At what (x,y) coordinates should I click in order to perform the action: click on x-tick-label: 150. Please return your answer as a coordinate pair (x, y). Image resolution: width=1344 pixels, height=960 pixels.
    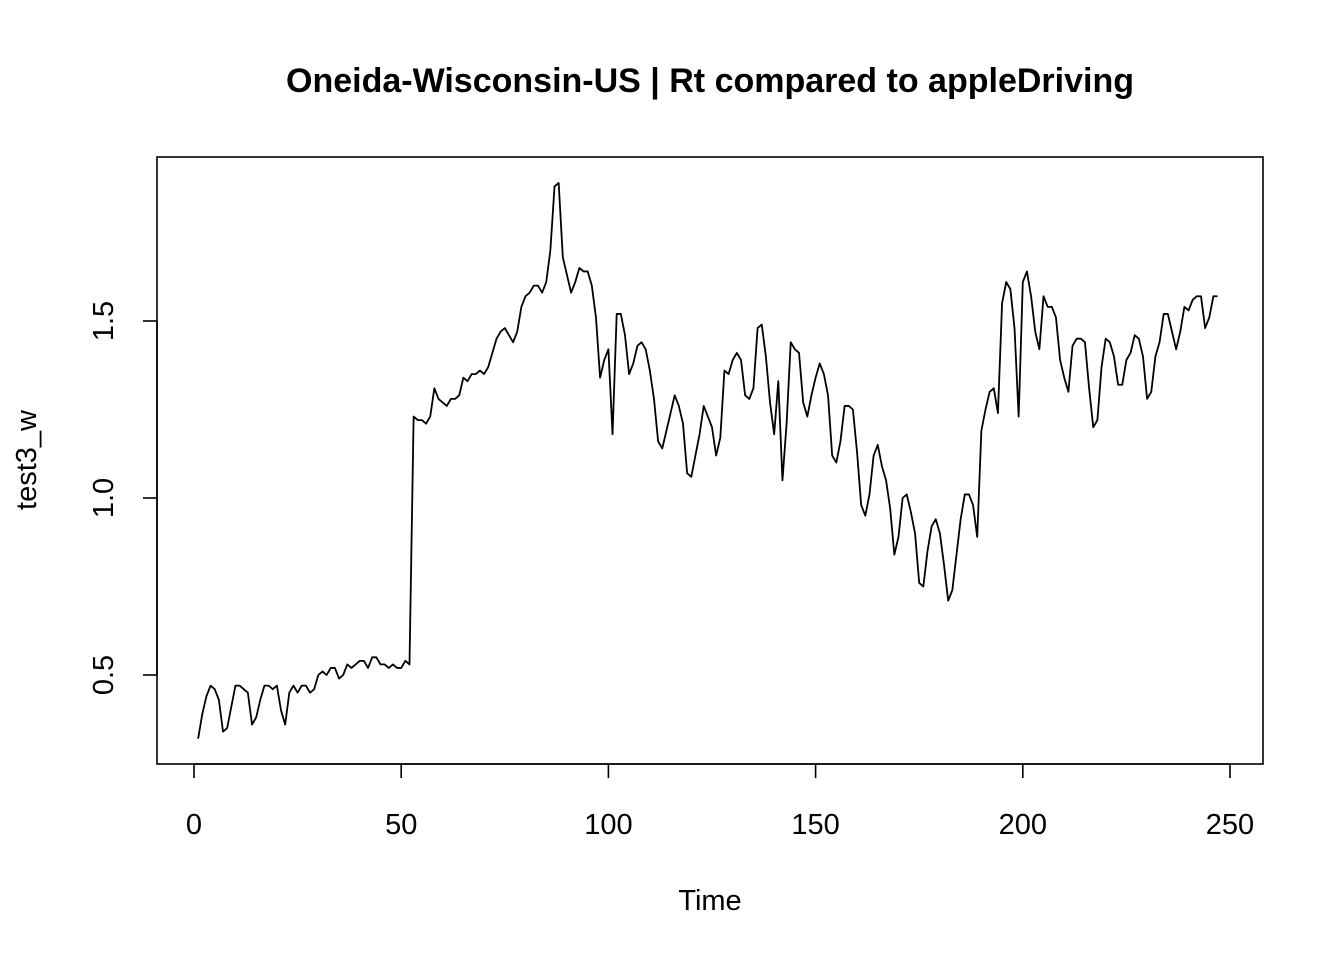
    Looking at the image, I should click on (815, 825).